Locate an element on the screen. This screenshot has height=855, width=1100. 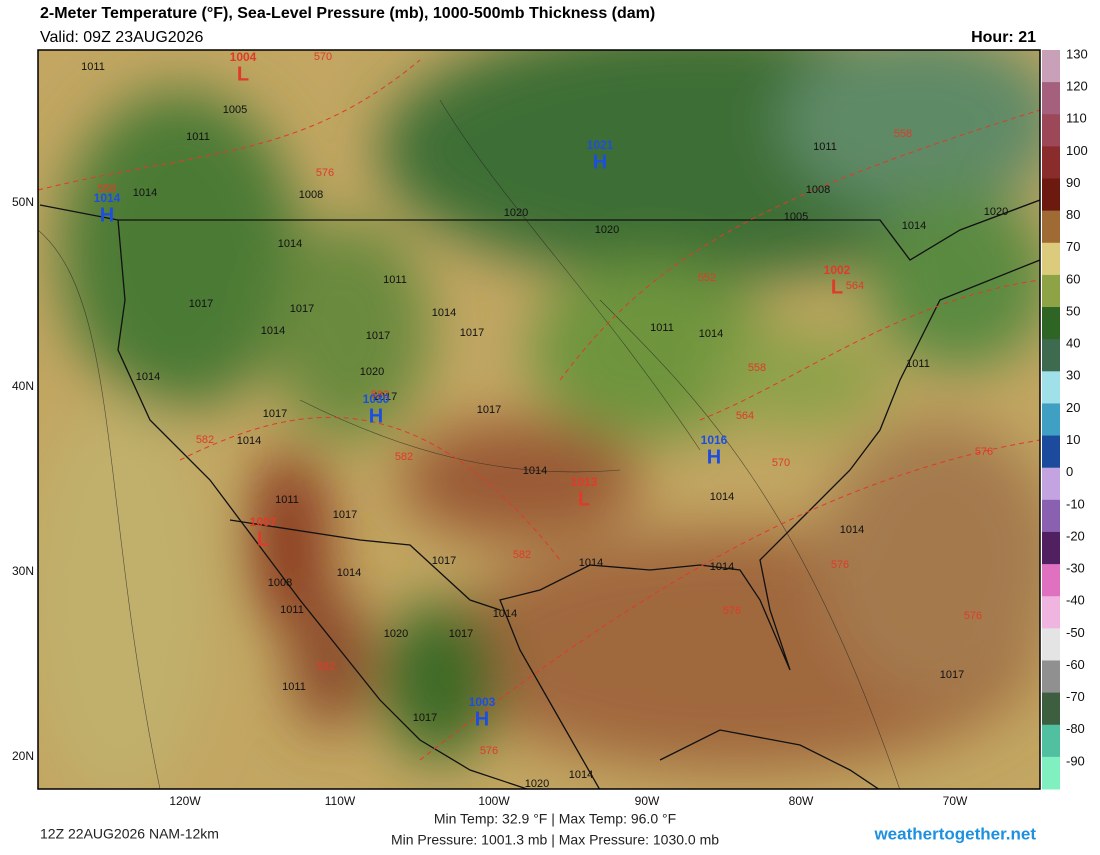
longitude-label: 120W is located at coordinates (185, 801).